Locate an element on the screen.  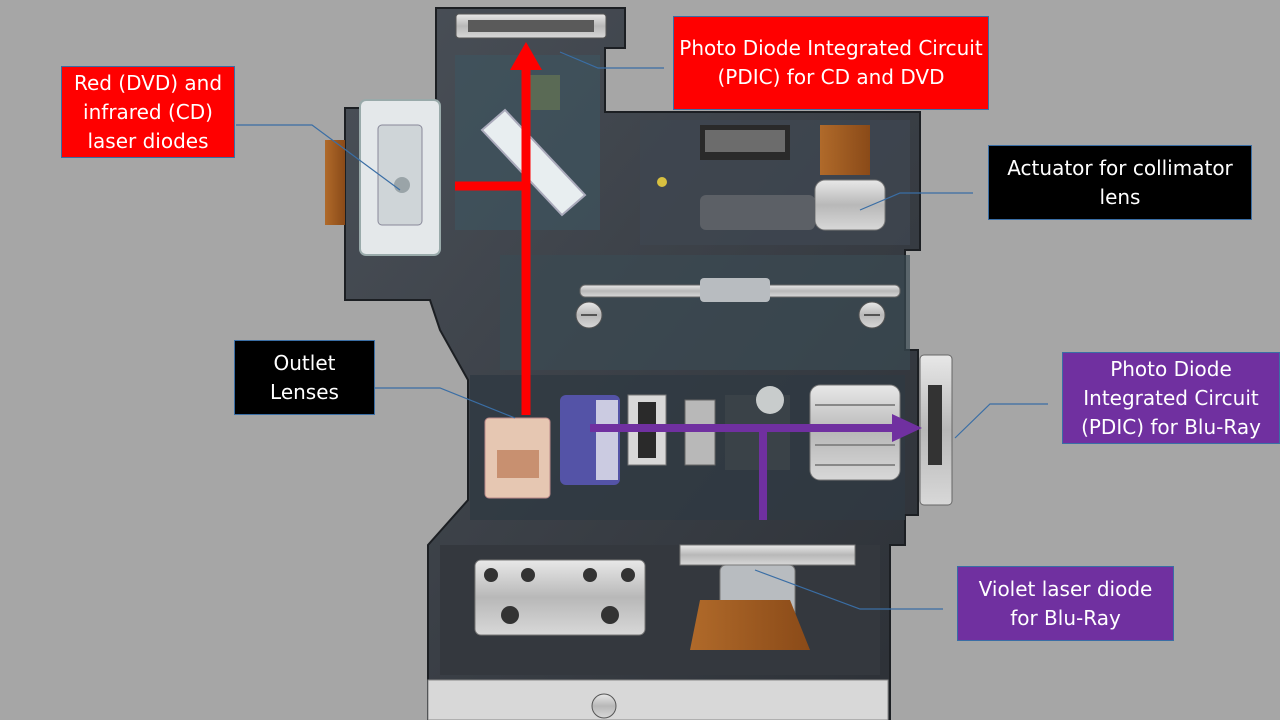
bluray-optics is located at coordinates (708, 428).